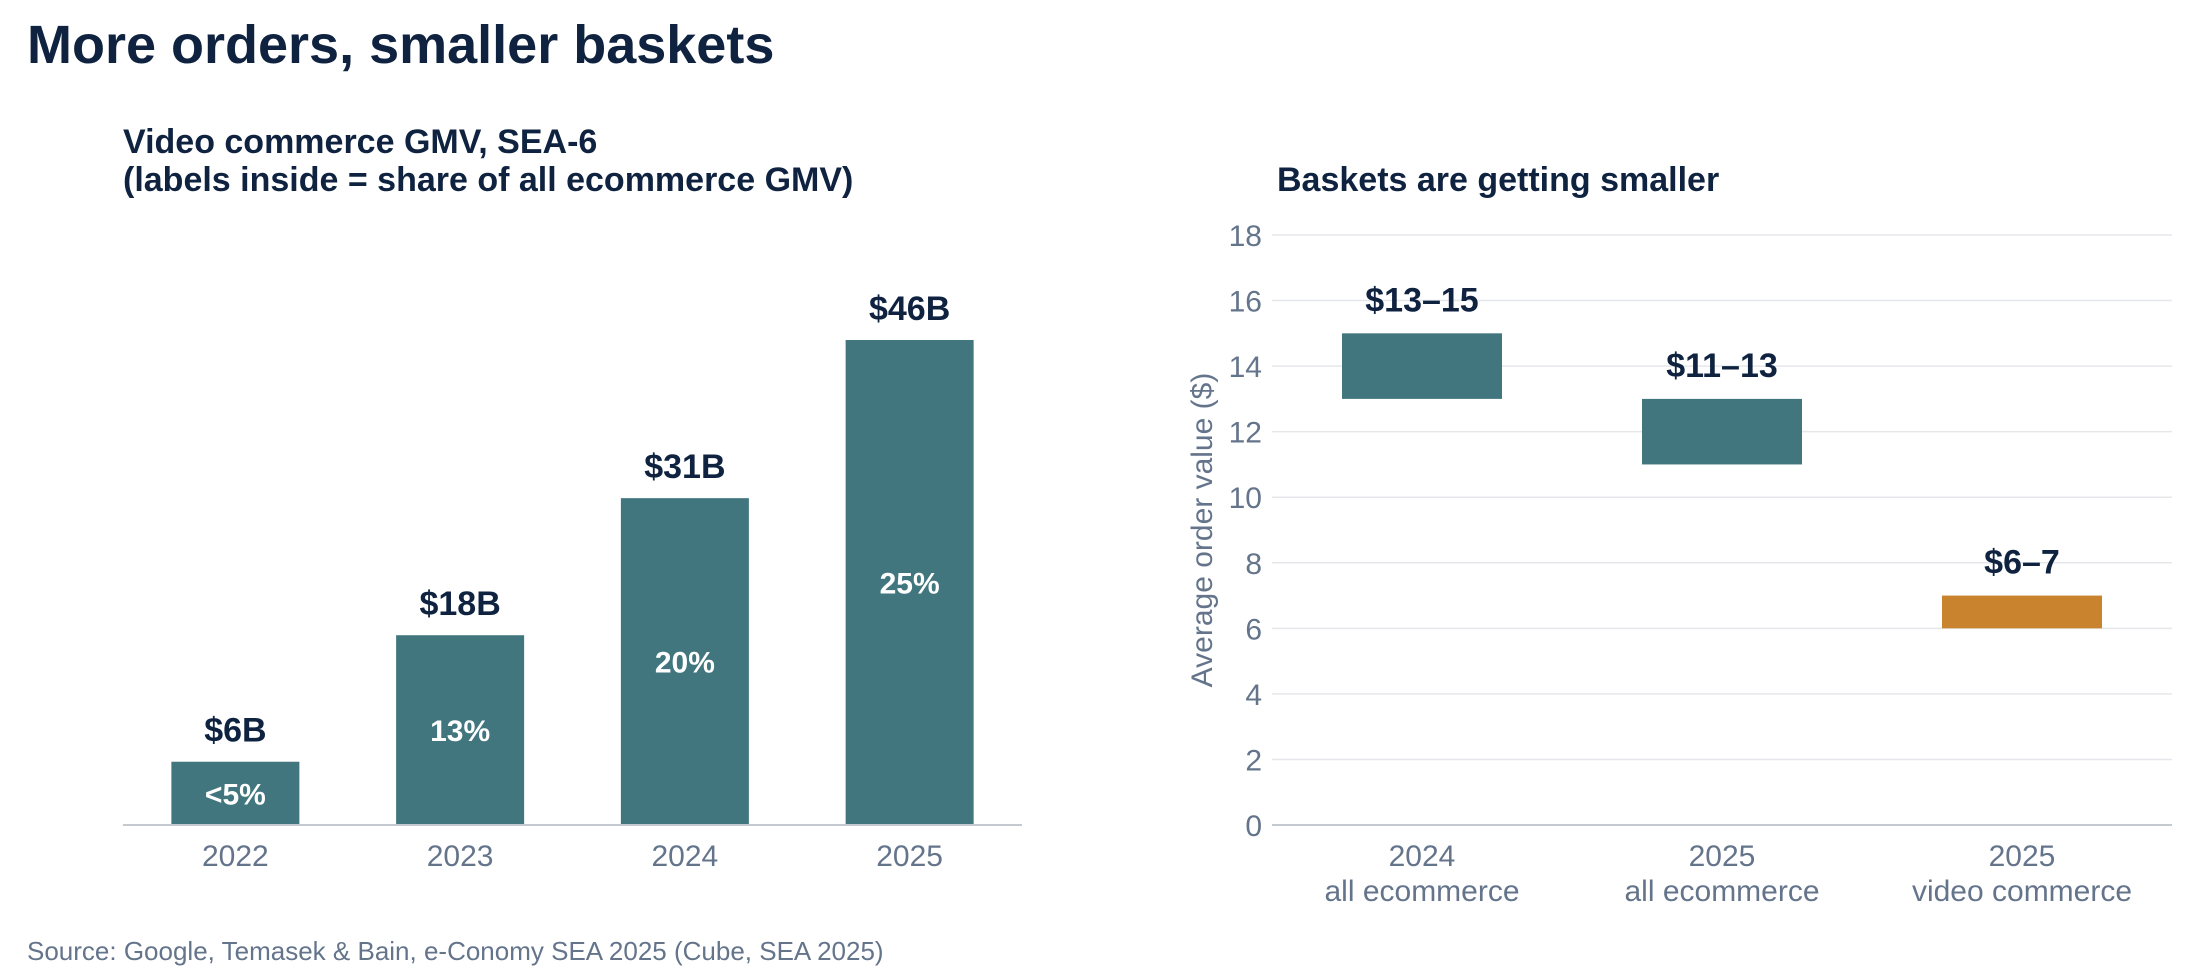  What do you see at coordinates (360, 142) in the screenshot?
I see `gmv-chart-title: Video commerce GMV, SEA-6` at bounding box center [360, 142].